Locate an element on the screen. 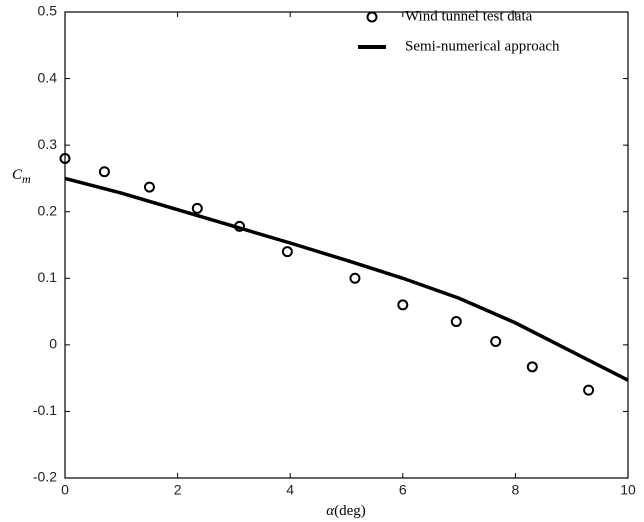 Image resolution: width=644 pixels, height=522 pixels. y-tick-label: 0 is located at coordinates (53, 344).